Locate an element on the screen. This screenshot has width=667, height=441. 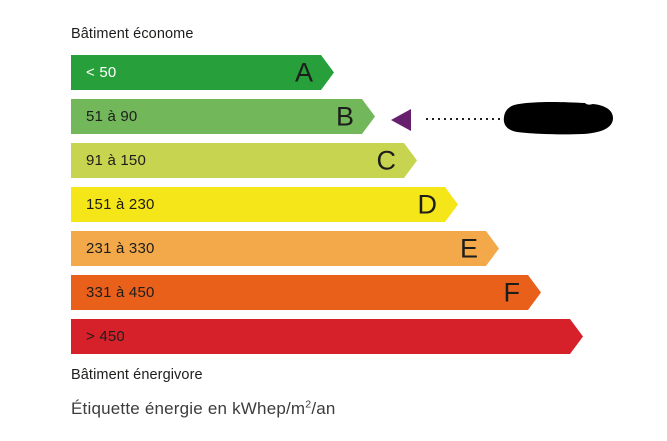
bar-range-label-d: 151 à 230 is located at coordinates (120, 204).